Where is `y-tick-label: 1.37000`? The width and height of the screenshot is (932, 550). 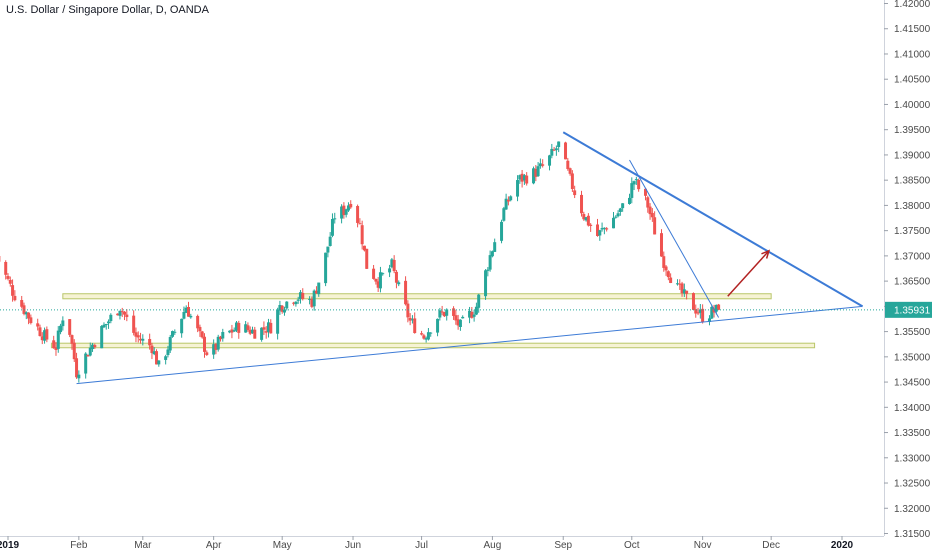
y-tick-label: 1.37000 is located at coordinates (912, 256).